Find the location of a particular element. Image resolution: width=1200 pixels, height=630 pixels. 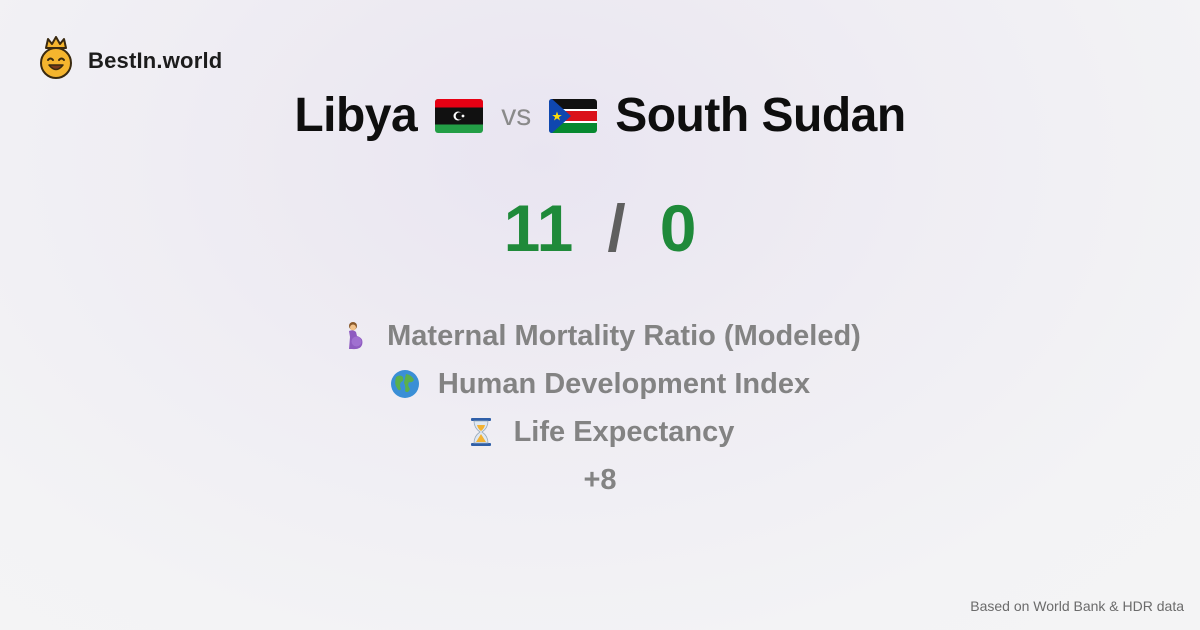

brand-name: BestIn.world is located at coordinates (155, 60).